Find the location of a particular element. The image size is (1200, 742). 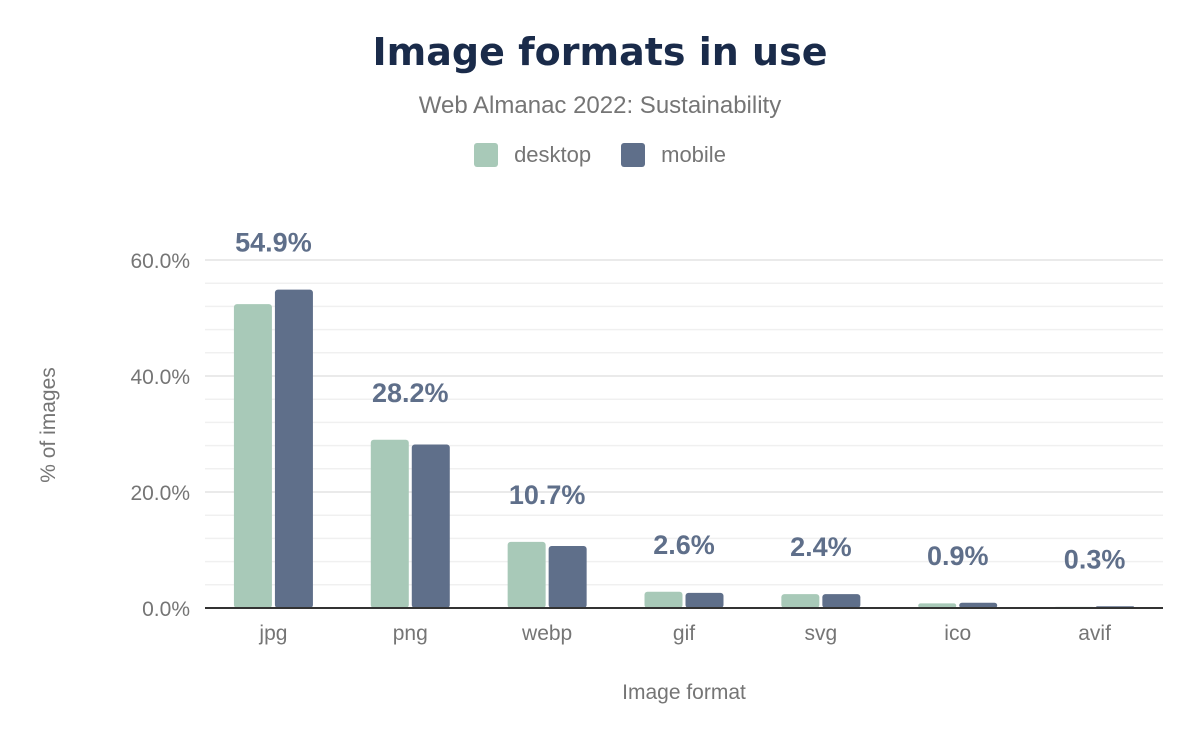

x-tick-label: ico is located at coordinates (957, 633).